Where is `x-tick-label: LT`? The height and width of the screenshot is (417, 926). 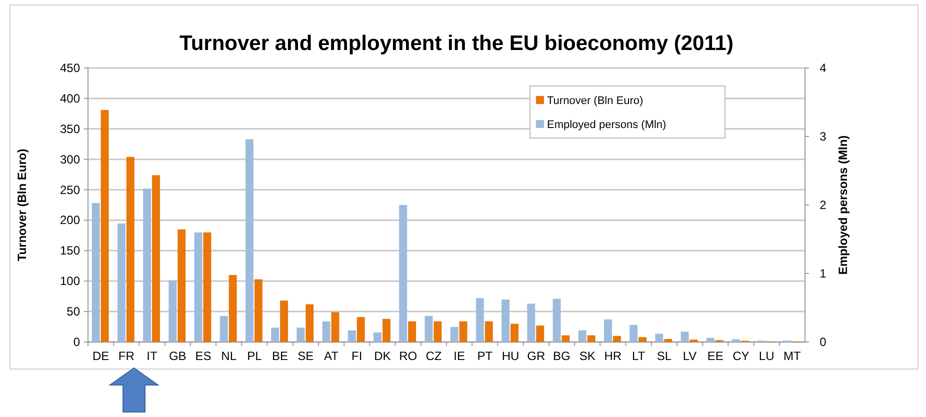 x-tick-label: LT is located at coordinates (639, 356).